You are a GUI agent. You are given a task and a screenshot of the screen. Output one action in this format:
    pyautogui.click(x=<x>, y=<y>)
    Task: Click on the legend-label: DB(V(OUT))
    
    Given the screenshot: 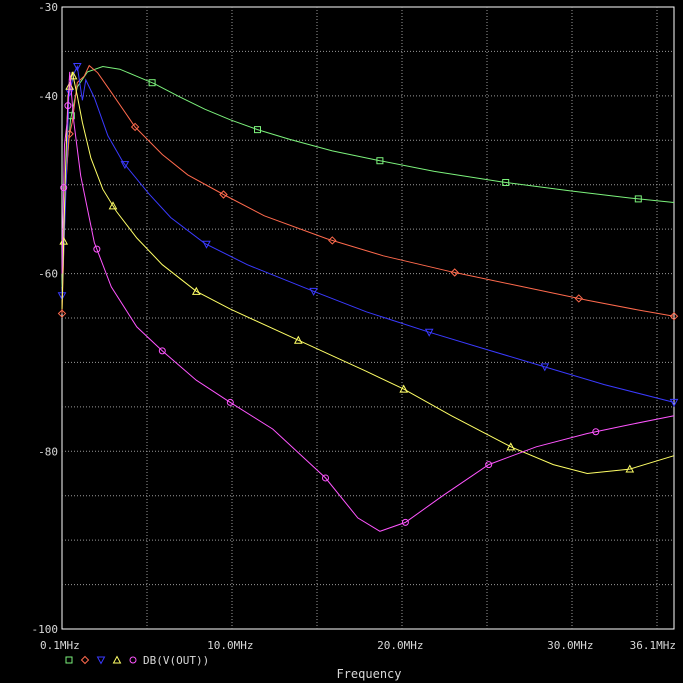 What is the action you would take?
    pyautogui.click(x=176, y=660)
    